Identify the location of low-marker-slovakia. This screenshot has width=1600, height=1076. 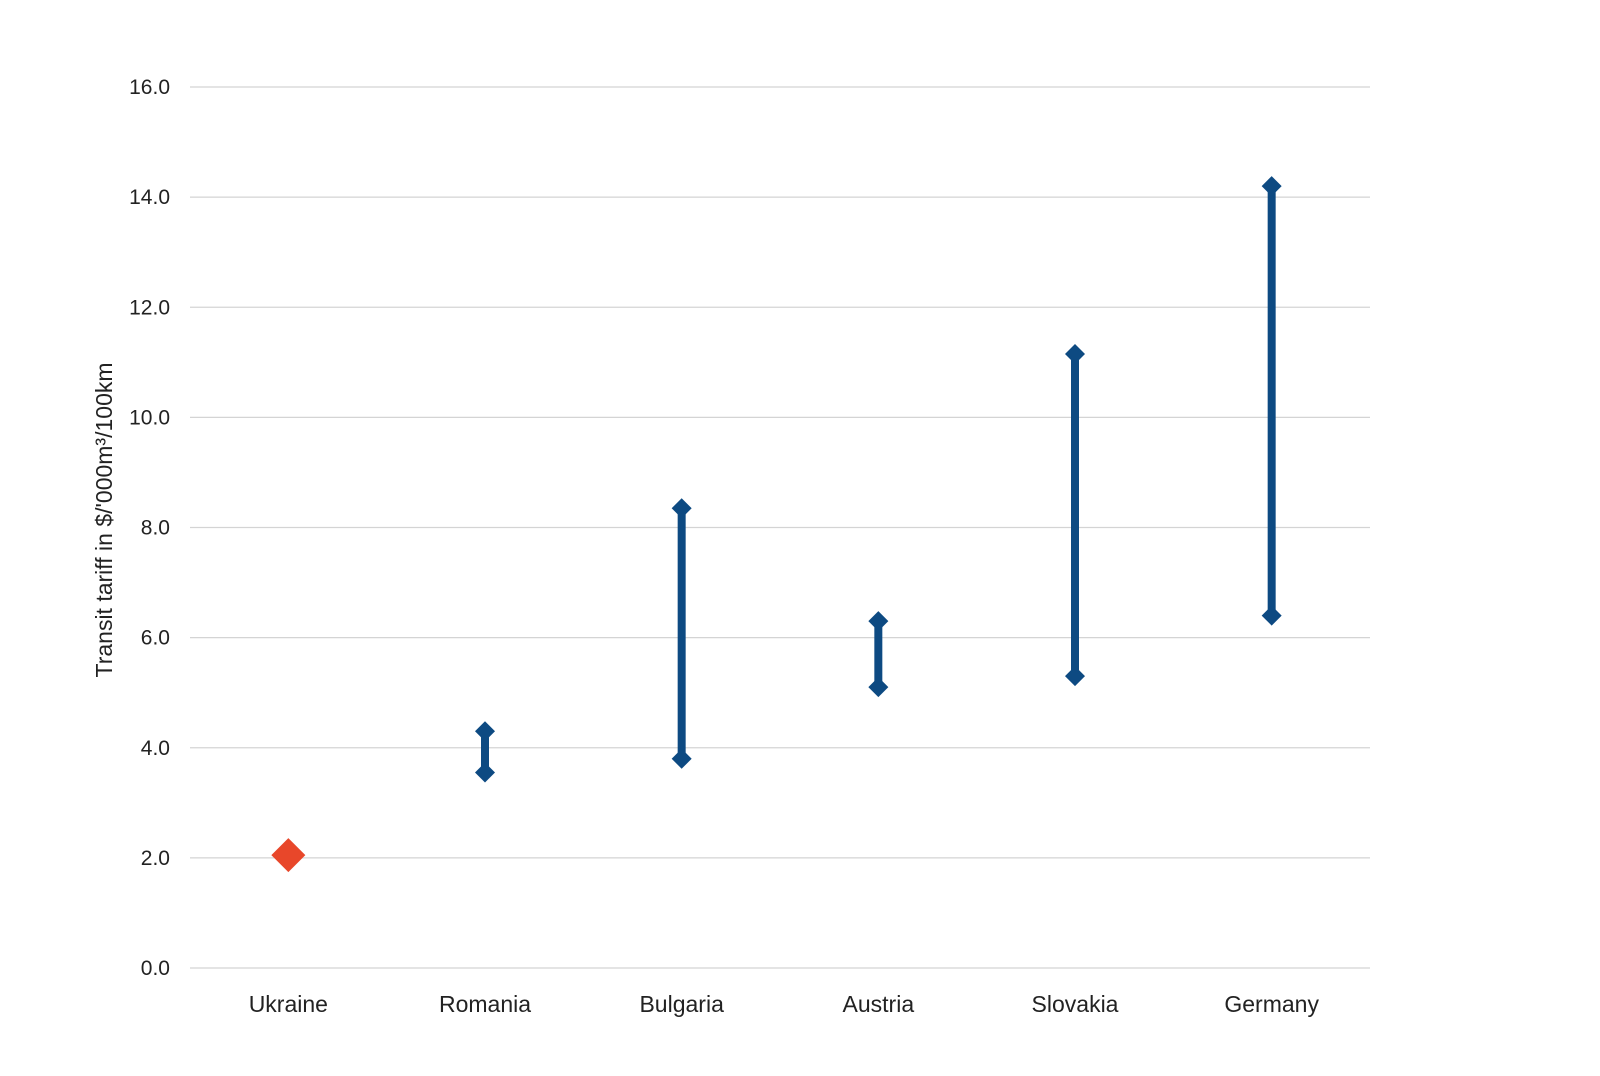
(1075, 676).